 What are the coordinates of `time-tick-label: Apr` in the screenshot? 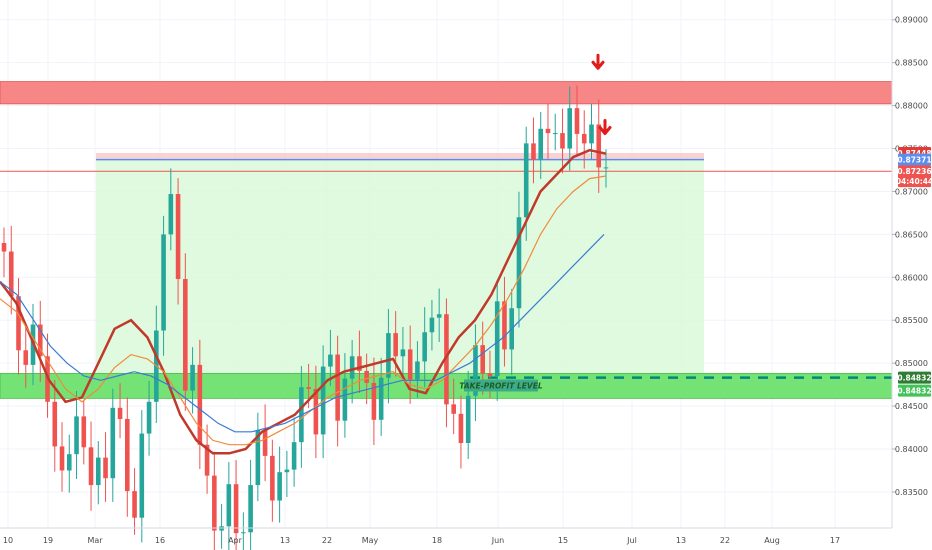 It's located at (235, 540).